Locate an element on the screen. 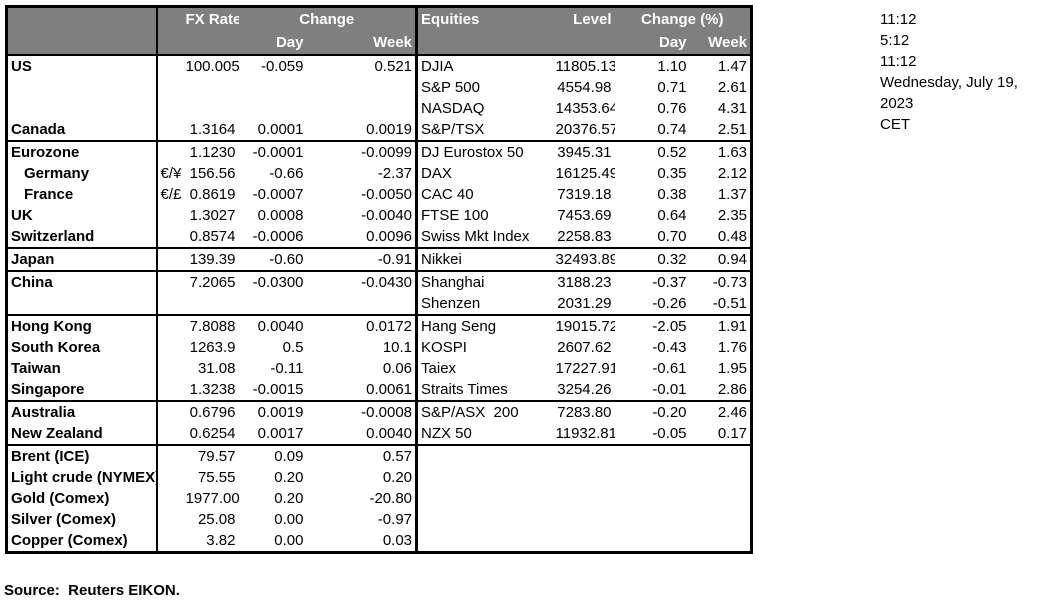  equity-day-change-cell: -2.05 is located at coordinates (652, 325).